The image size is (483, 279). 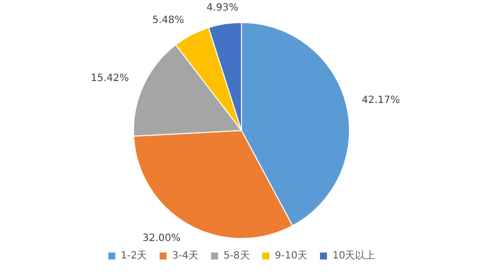 I want to click on data-label: 5.48%, so click(x=168, y=20).